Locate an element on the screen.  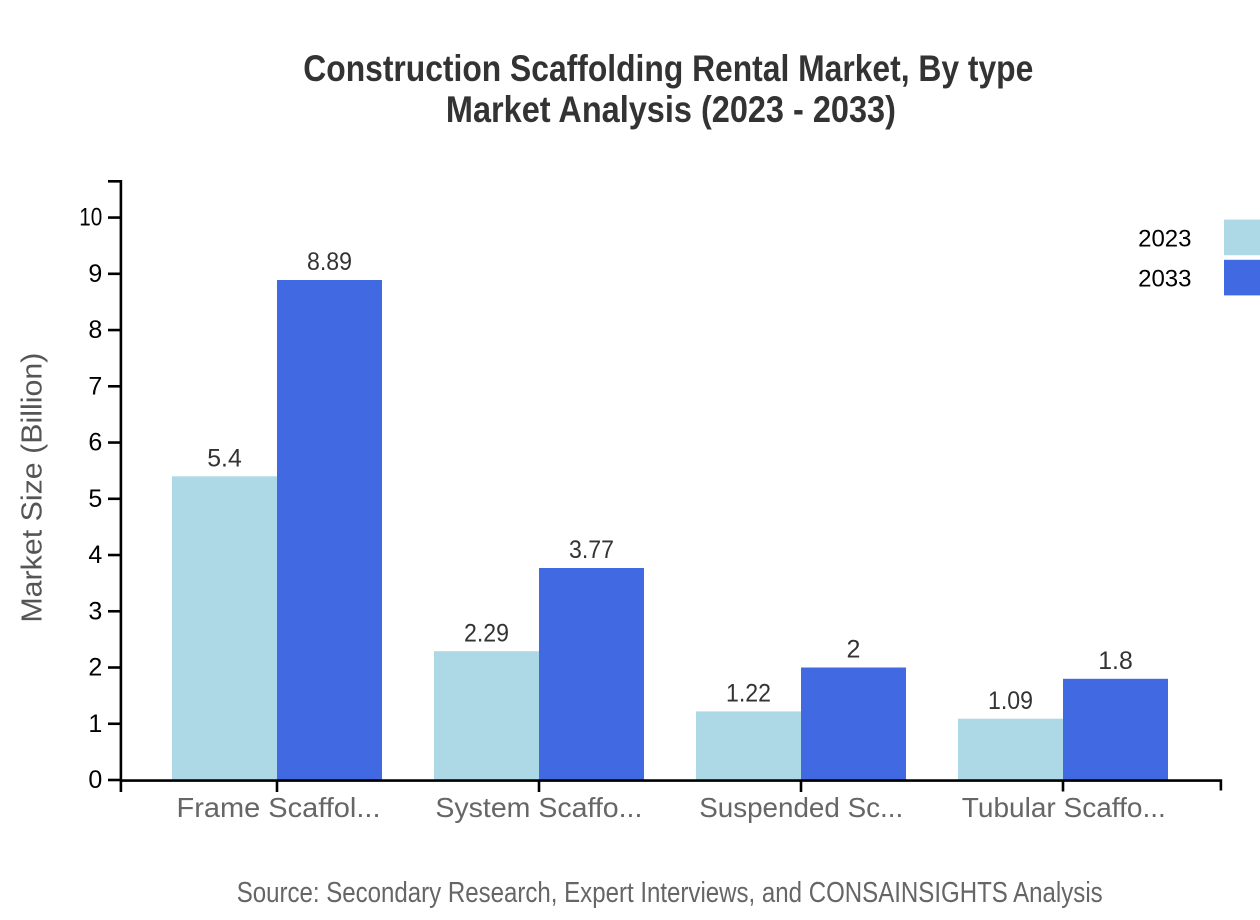
svg-text: 6 is located at coordinates (95, 443).